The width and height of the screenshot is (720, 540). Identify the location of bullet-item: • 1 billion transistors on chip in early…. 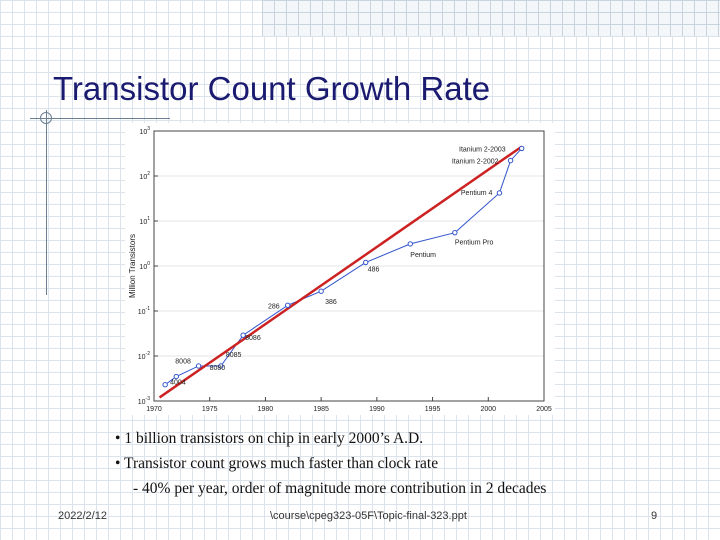
(269, 438).